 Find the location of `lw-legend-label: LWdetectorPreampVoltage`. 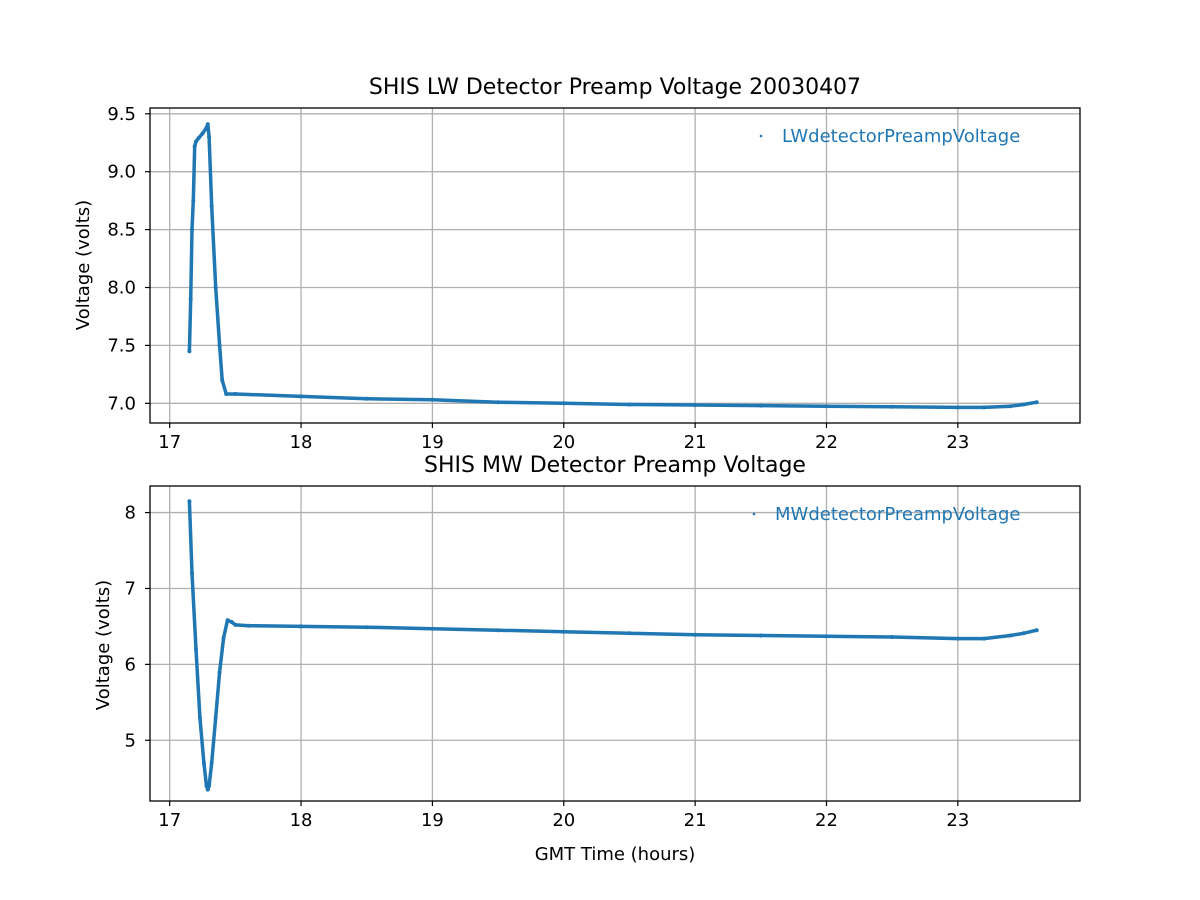

lw-legend-label: LWdetectorPreampVoltage is located at coordinates (901, 136).